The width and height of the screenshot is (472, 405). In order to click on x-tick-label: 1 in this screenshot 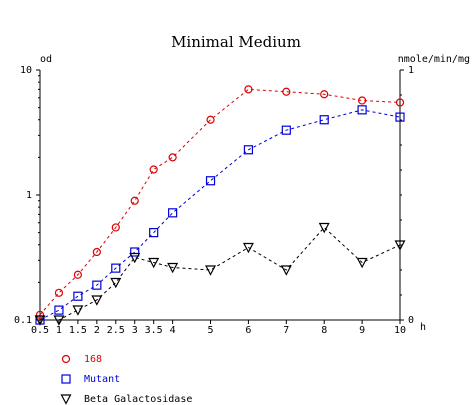, I will do `click(59, 330)`.